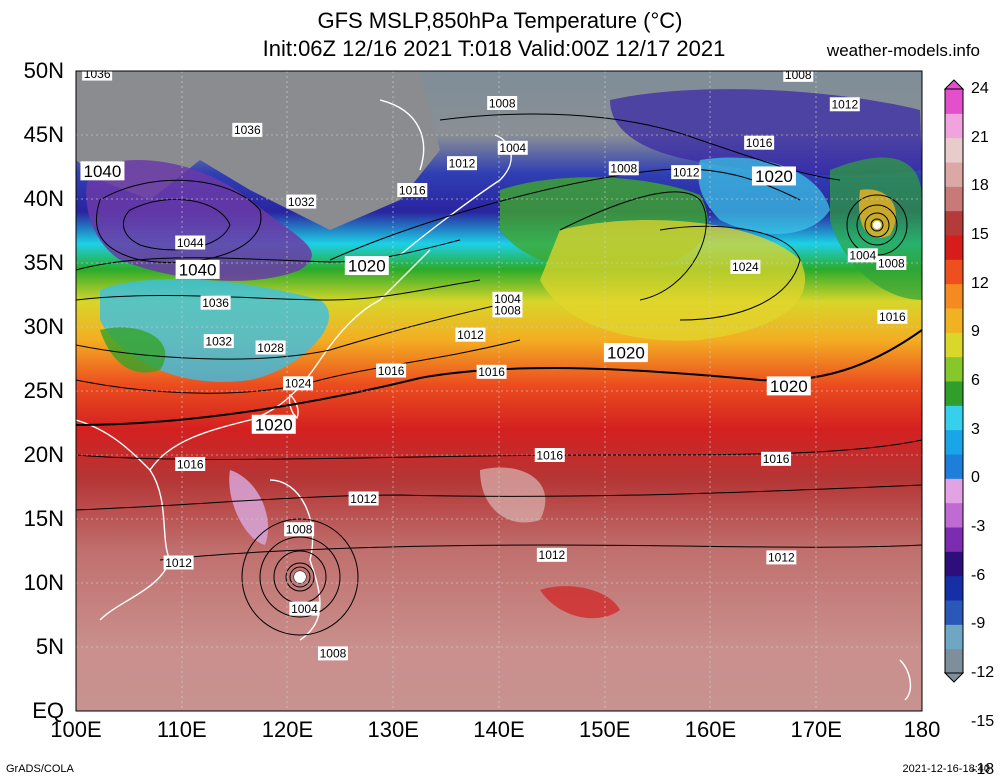 Image resolution: width=1000 pixels, height=779 pixels. What do you see at coordinates (975, 380) in the screenshot?
I see `colorbar-label: 6` at bounding box center [975, 380].